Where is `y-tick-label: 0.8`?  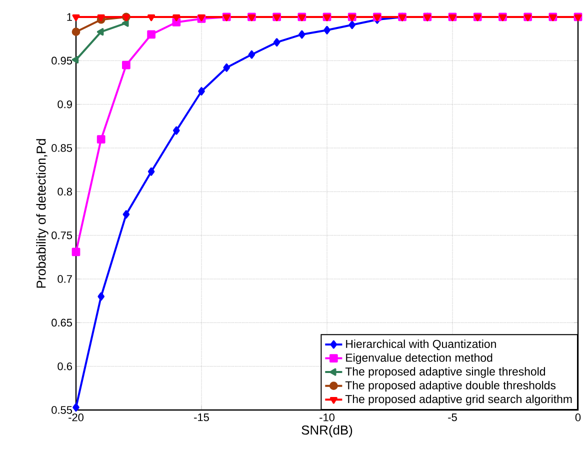
y-tick-label: 0.8 is located at coordinates (65, 192).